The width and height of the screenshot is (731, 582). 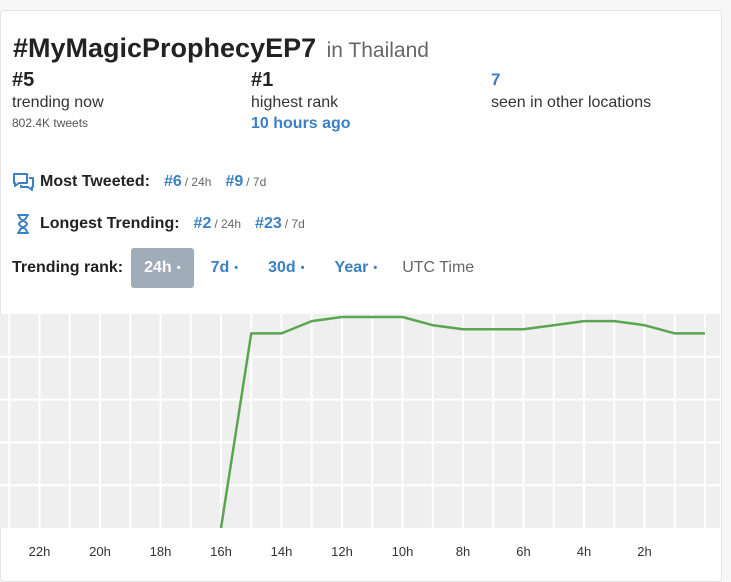 What do you see at coordinates (295, 102) in the screenshot?
I see `highest-rank-label: highest rank` at bounding box center [295, 102].